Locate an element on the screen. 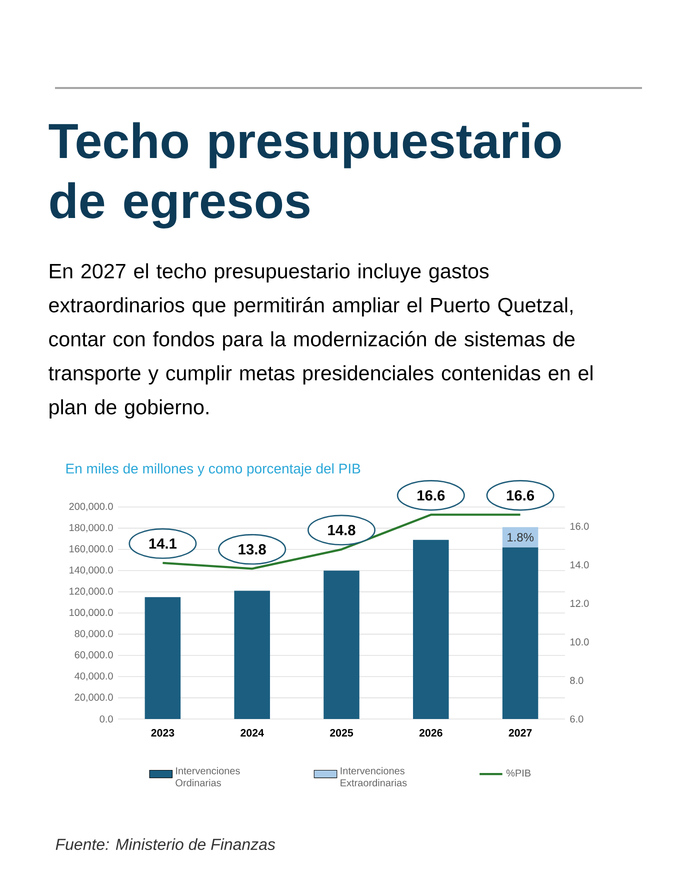 This screenshot has height=870, width=696. x-tick-label: 2025 is located at coordinates (342, 733).